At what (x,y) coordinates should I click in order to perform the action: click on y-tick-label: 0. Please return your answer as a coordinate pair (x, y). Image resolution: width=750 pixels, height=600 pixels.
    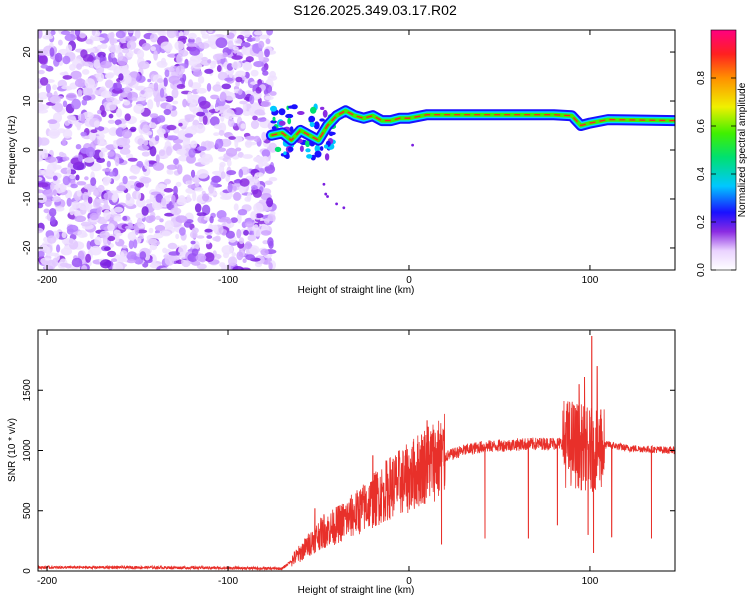
    Looking at the image, I should click on (27, 571).